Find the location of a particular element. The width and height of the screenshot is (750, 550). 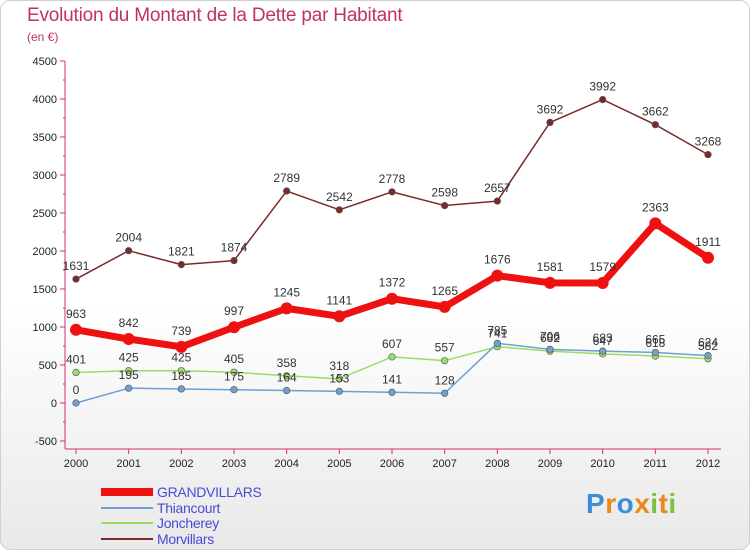

data-label: 624 is located at coordinates (708, 343).